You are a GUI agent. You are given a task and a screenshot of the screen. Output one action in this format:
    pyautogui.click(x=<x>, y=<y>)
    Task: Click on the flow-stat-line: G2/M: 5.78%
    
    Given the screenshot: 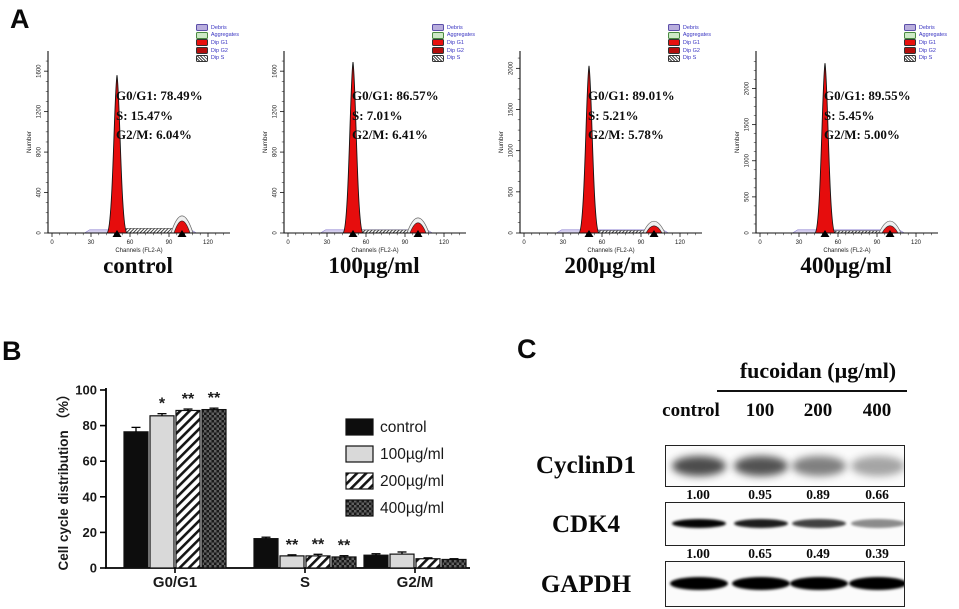 What is the action you would take?
    pyautogui.click(x=626, y=134)
    